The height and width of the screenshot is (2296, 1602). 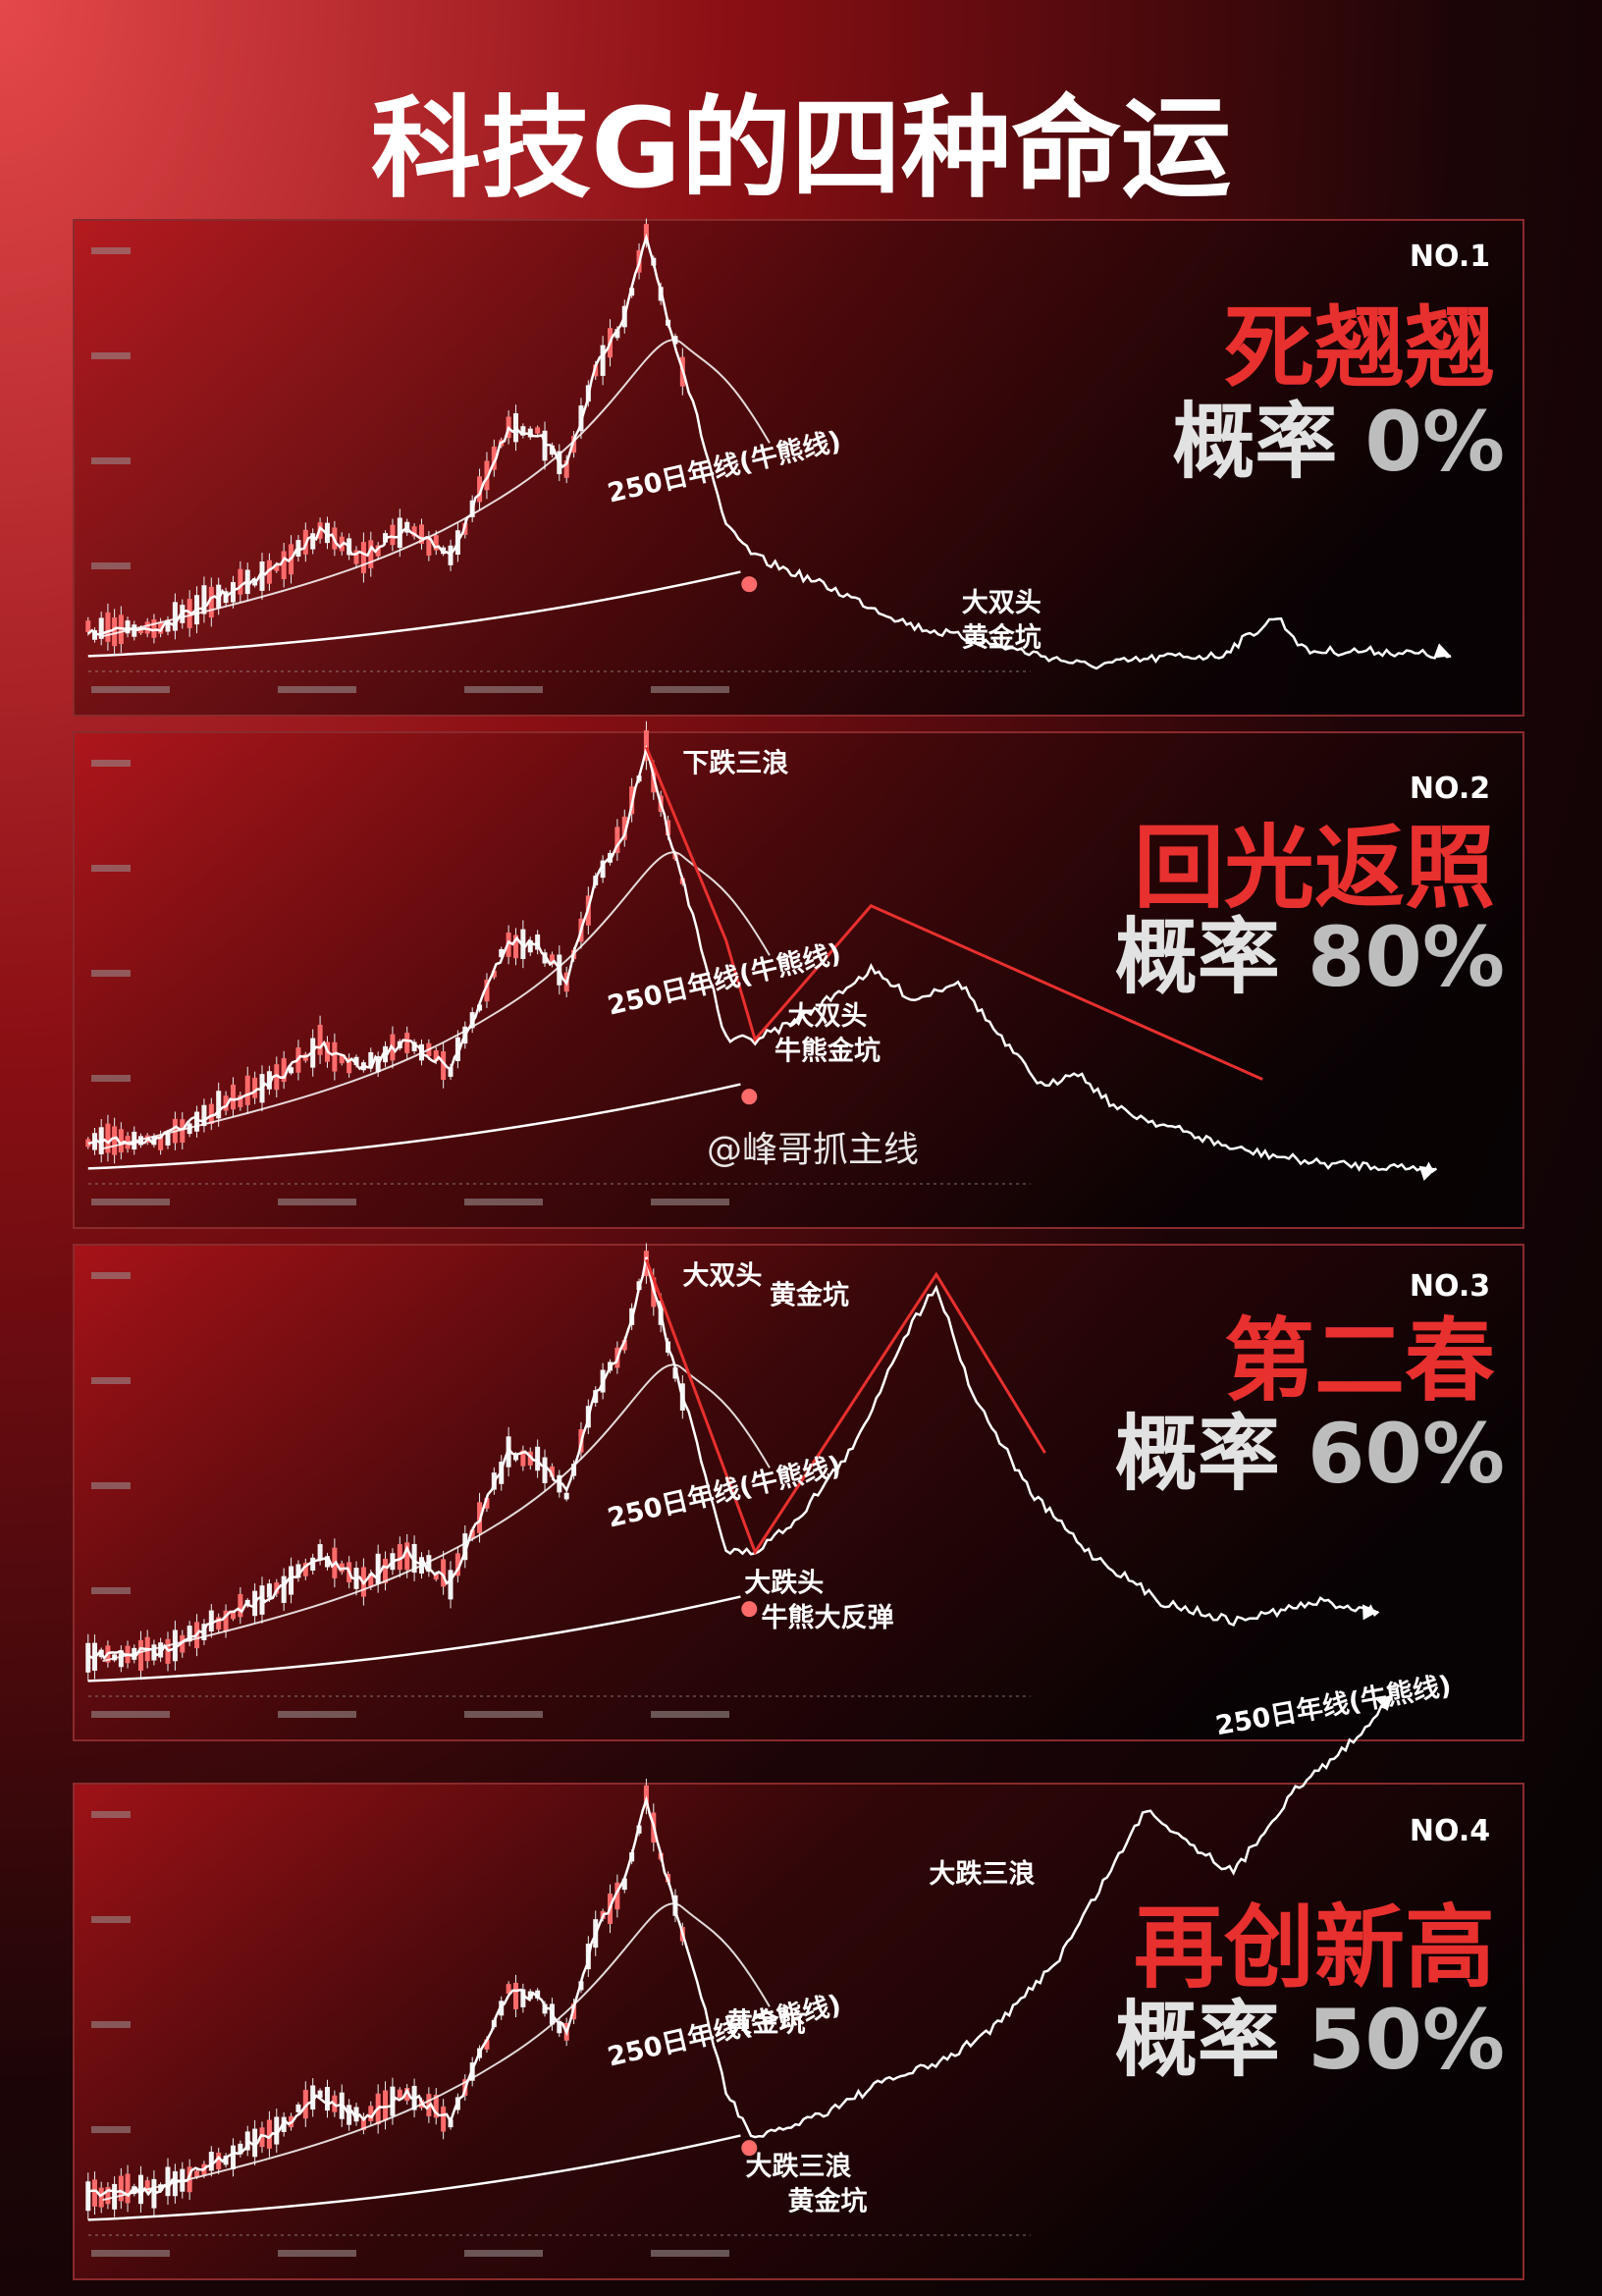 I want to click on marker, so click(x=749, y=585).